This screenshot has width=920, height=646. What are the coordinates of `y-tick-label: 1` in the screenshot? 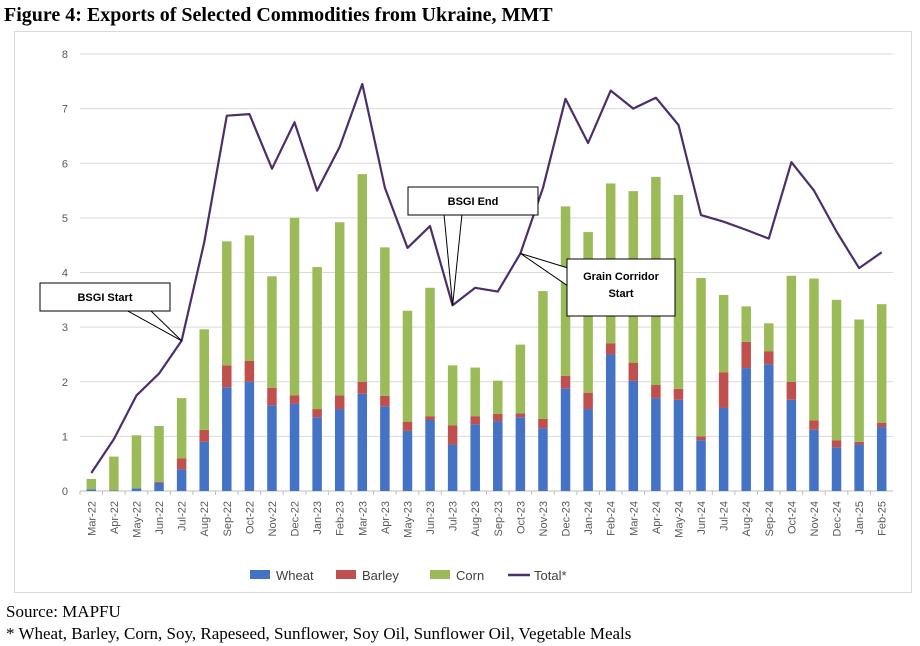 It's located at (65, 437).